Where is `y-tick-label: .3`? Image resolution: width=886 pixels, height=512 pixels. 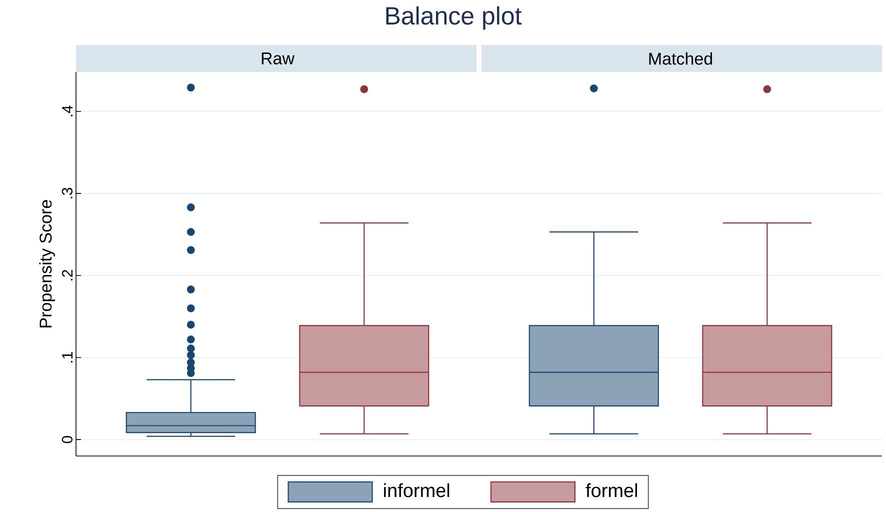 y-tick-label: .3 is located at coordinates (67, 193).